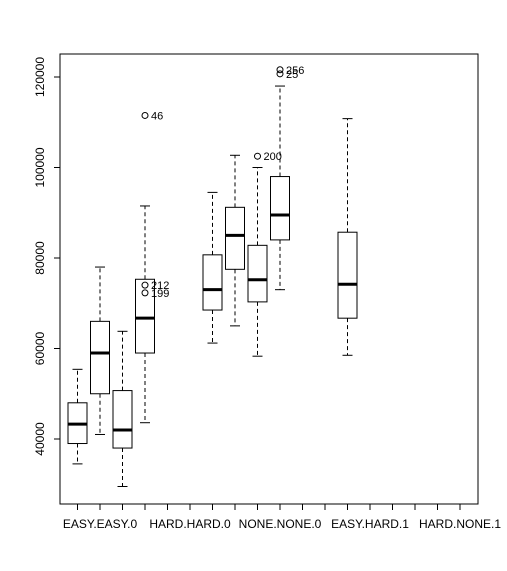 The height and width of the screenshot is (571, 507). I want to click on y-tick-label: 100000, so click(40, 167).